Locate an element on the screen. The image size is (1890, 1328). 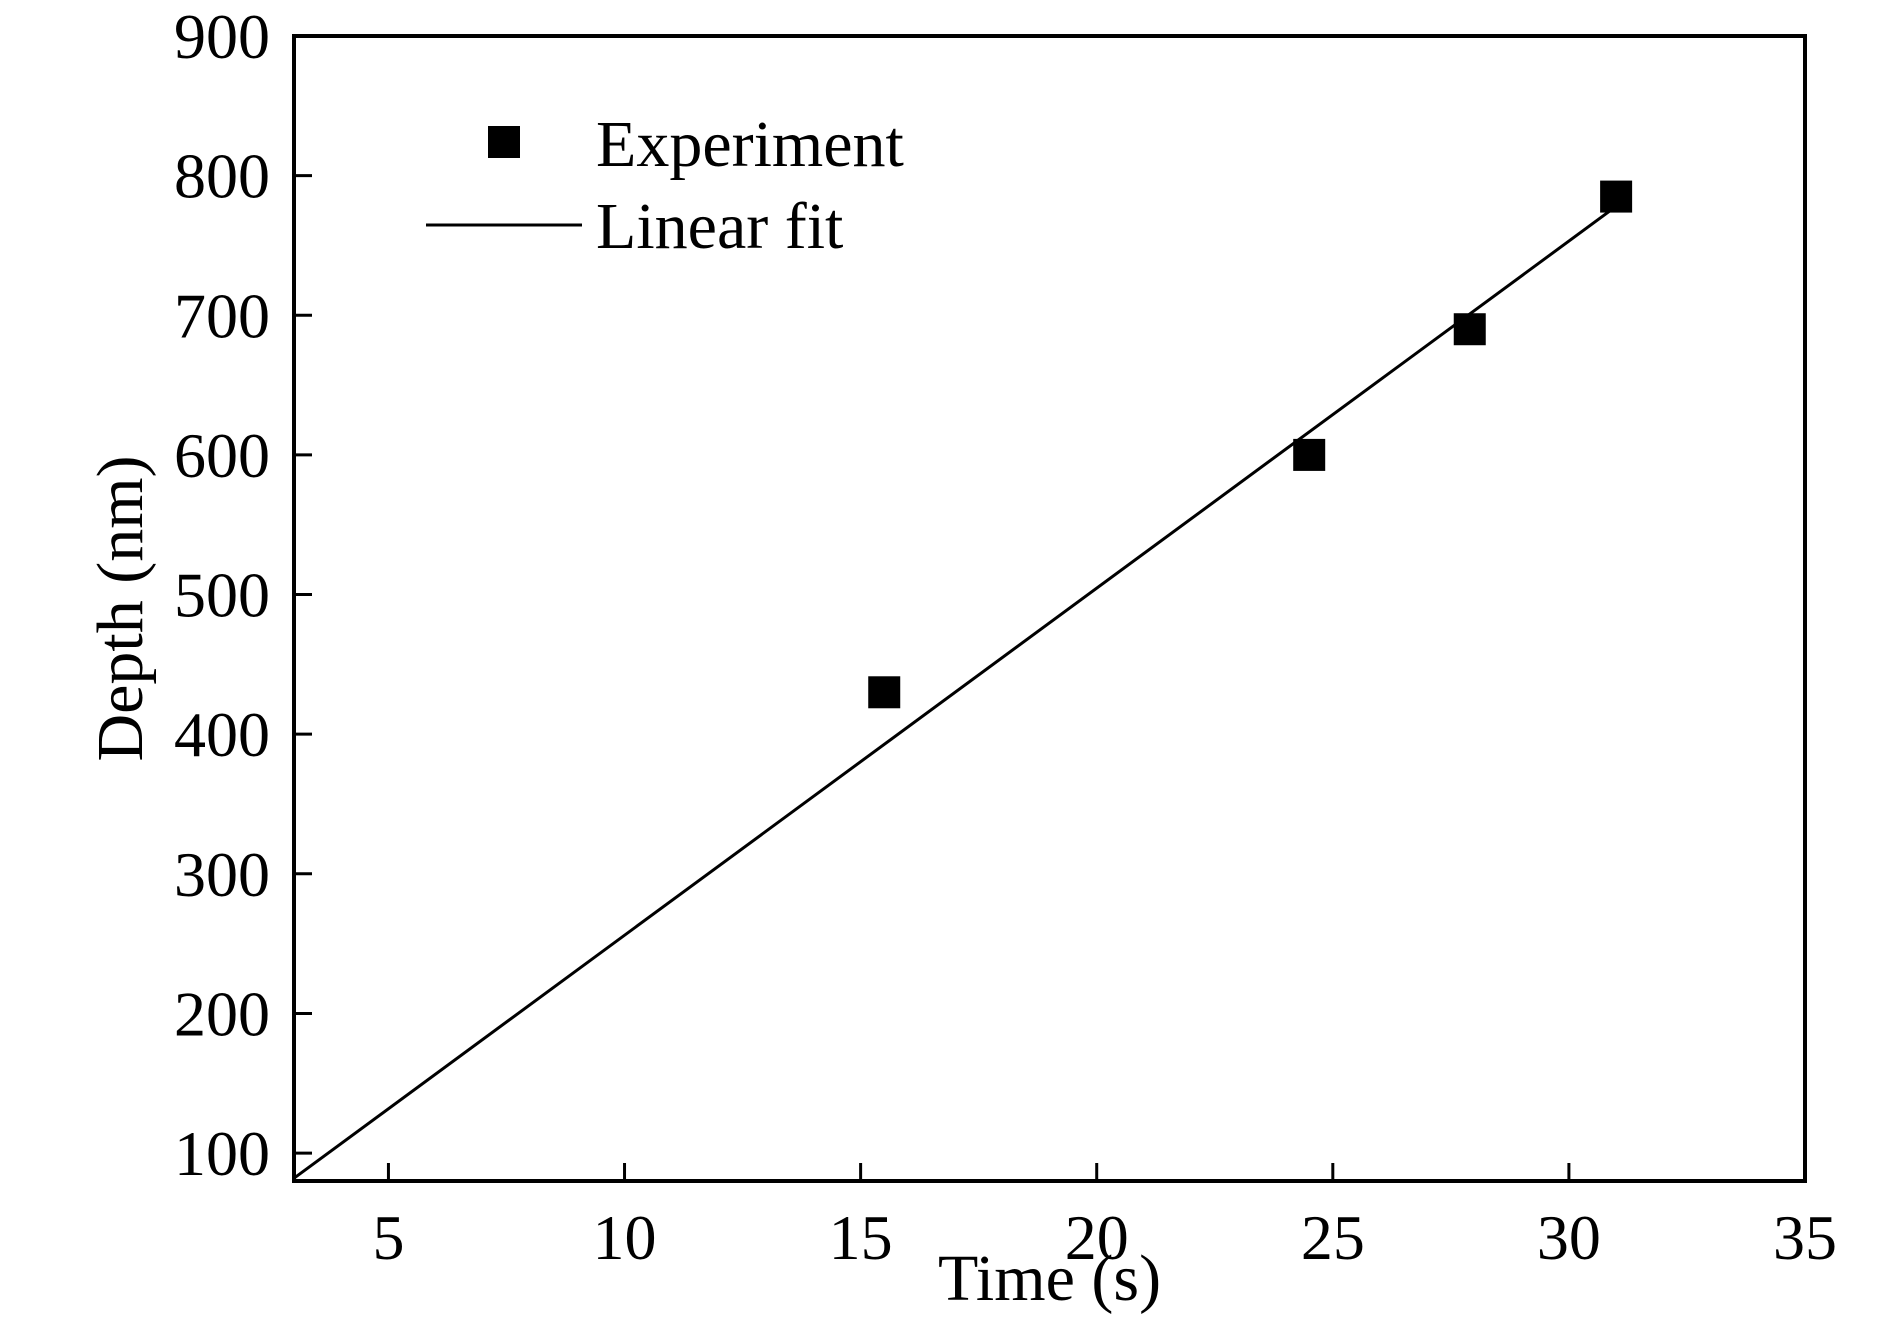
x-tick-label: 35 is located at coordinates (1805, 1237).